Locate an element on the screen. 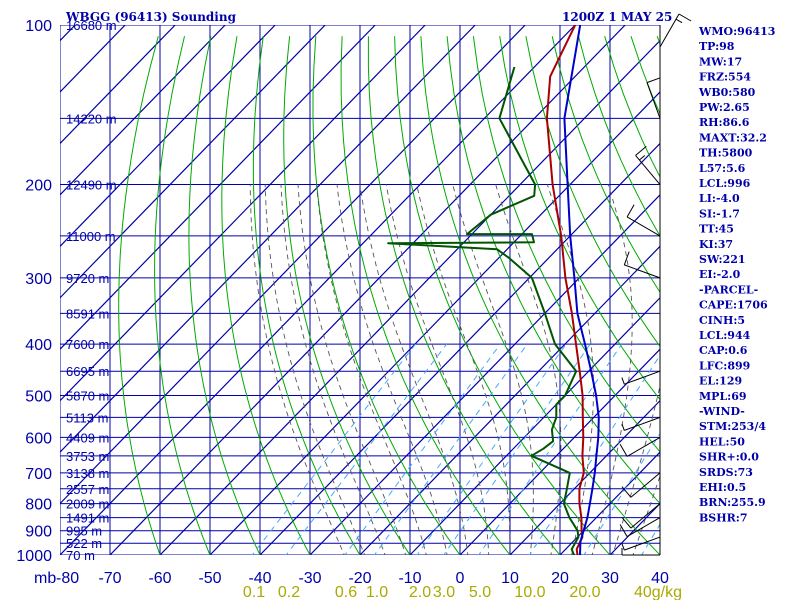 This screenshot has height=600, width=800. height-label: 6695 m is located at coordinates (87, 371).